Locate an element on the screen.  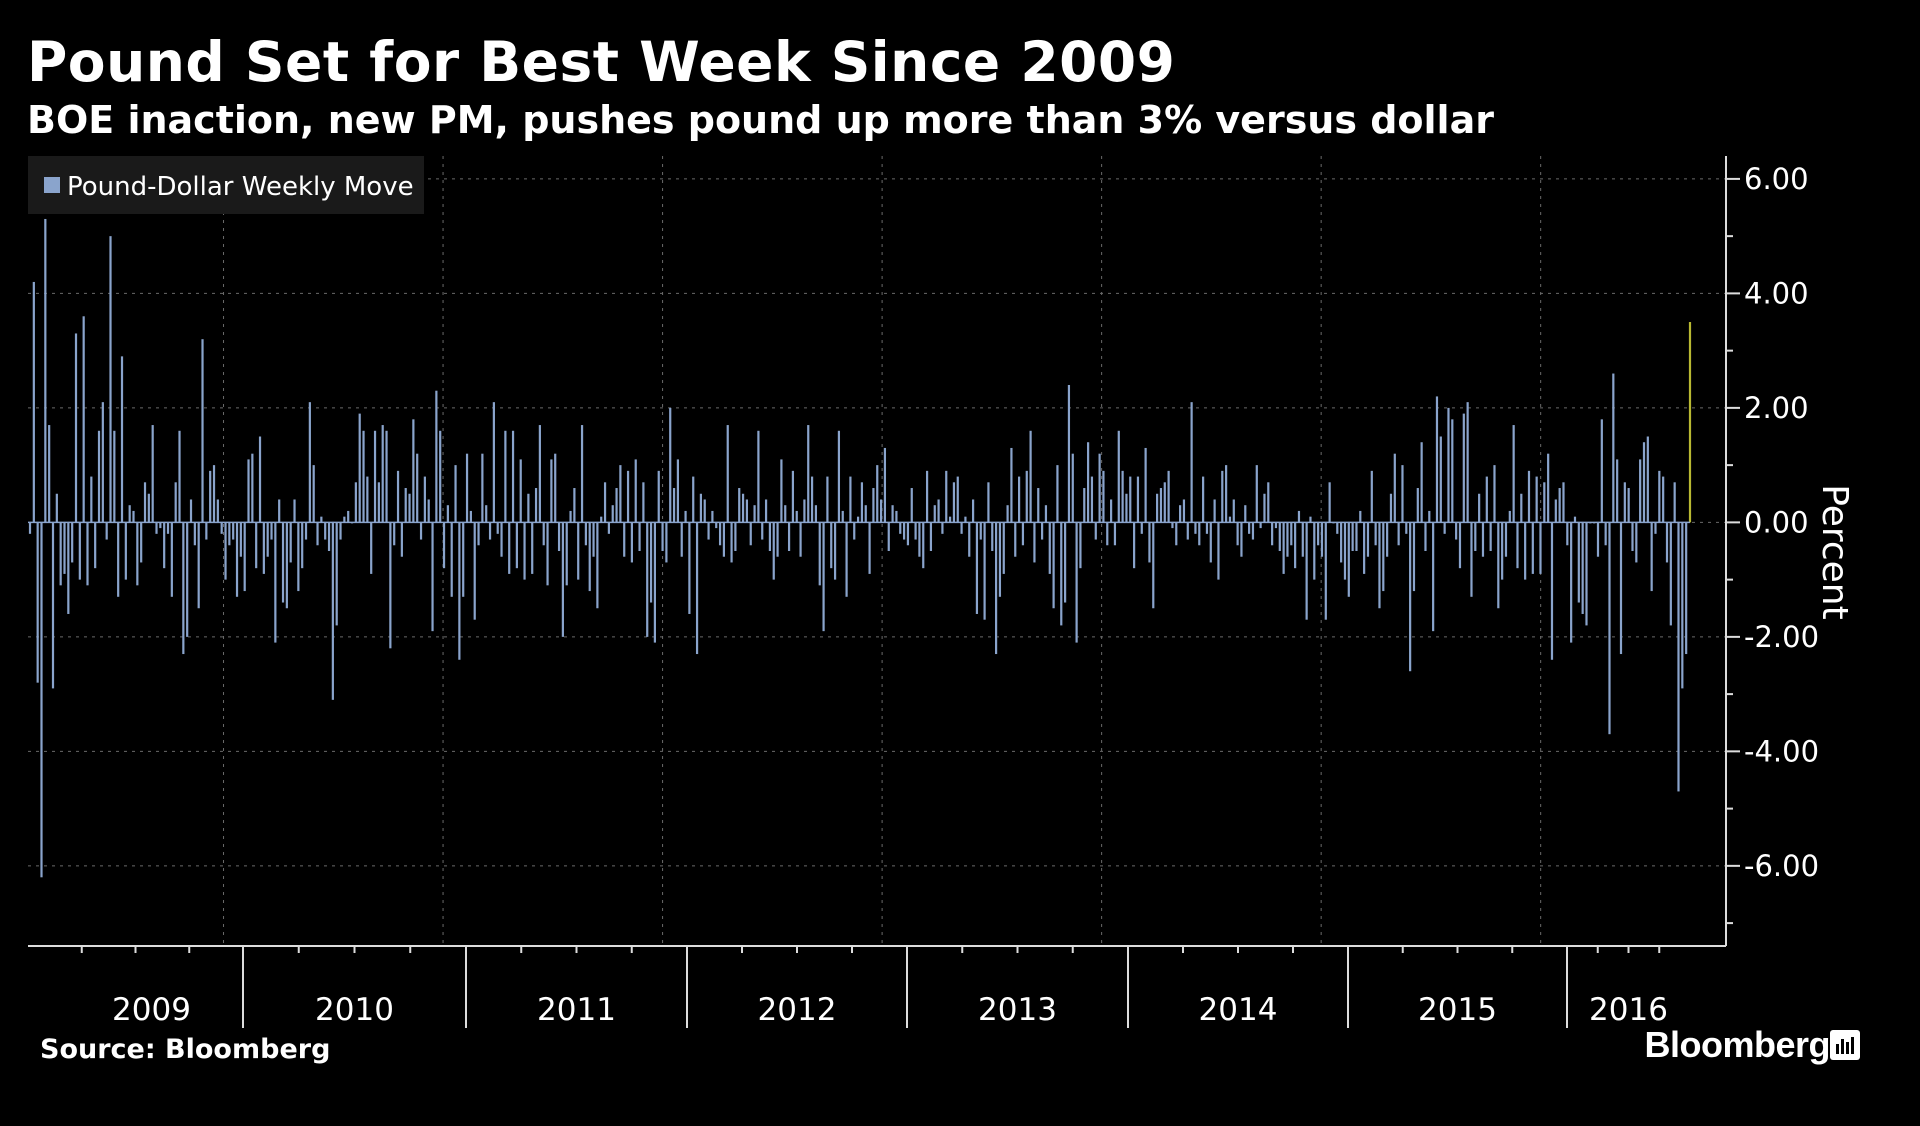
x-tick-label-2013: 2013 is located at coordinates (1017, 1010).